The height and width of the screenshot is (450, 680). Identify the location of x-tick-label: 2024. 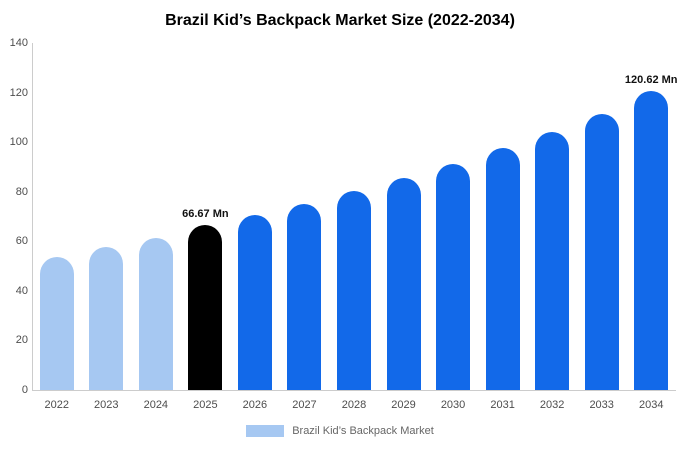
(156, 405).